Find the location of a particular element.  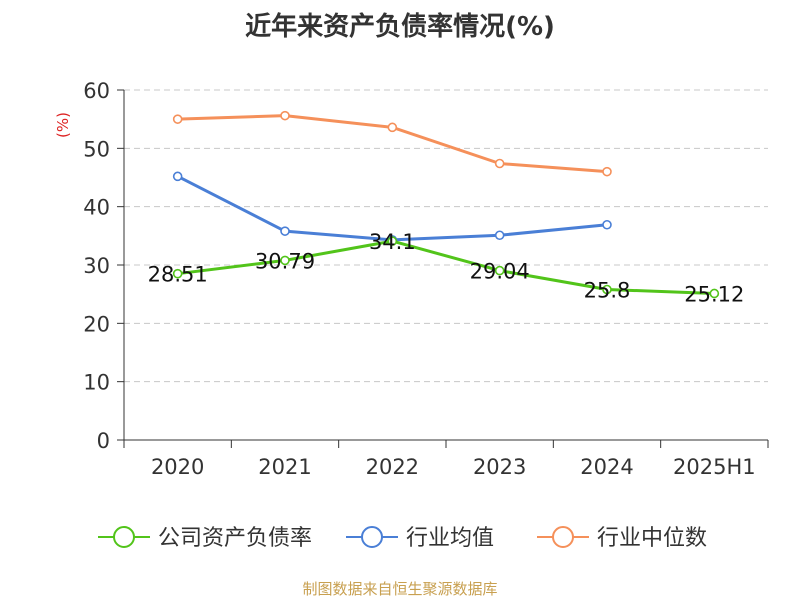

legend-label: 行业中位数 is located at coordinates (652, 538).